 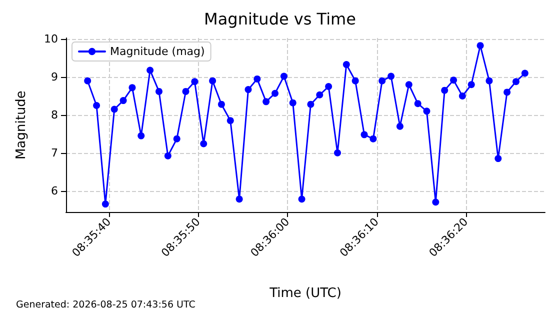 I want to click on legend-label: Magnitude (mag), so click(x=157, y=51).